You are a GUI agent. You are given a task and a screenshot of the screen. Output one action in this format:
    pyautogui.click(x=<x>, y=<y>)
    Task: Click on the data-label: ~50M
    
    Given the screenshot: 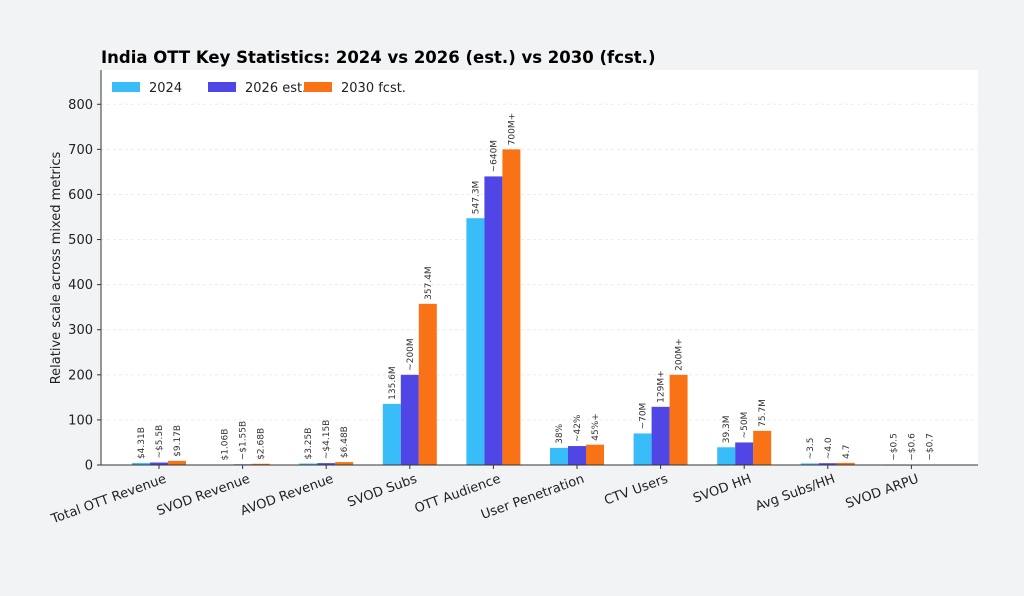 What is the action you would take?
    pyautogui.click(x=745, y=425)
    